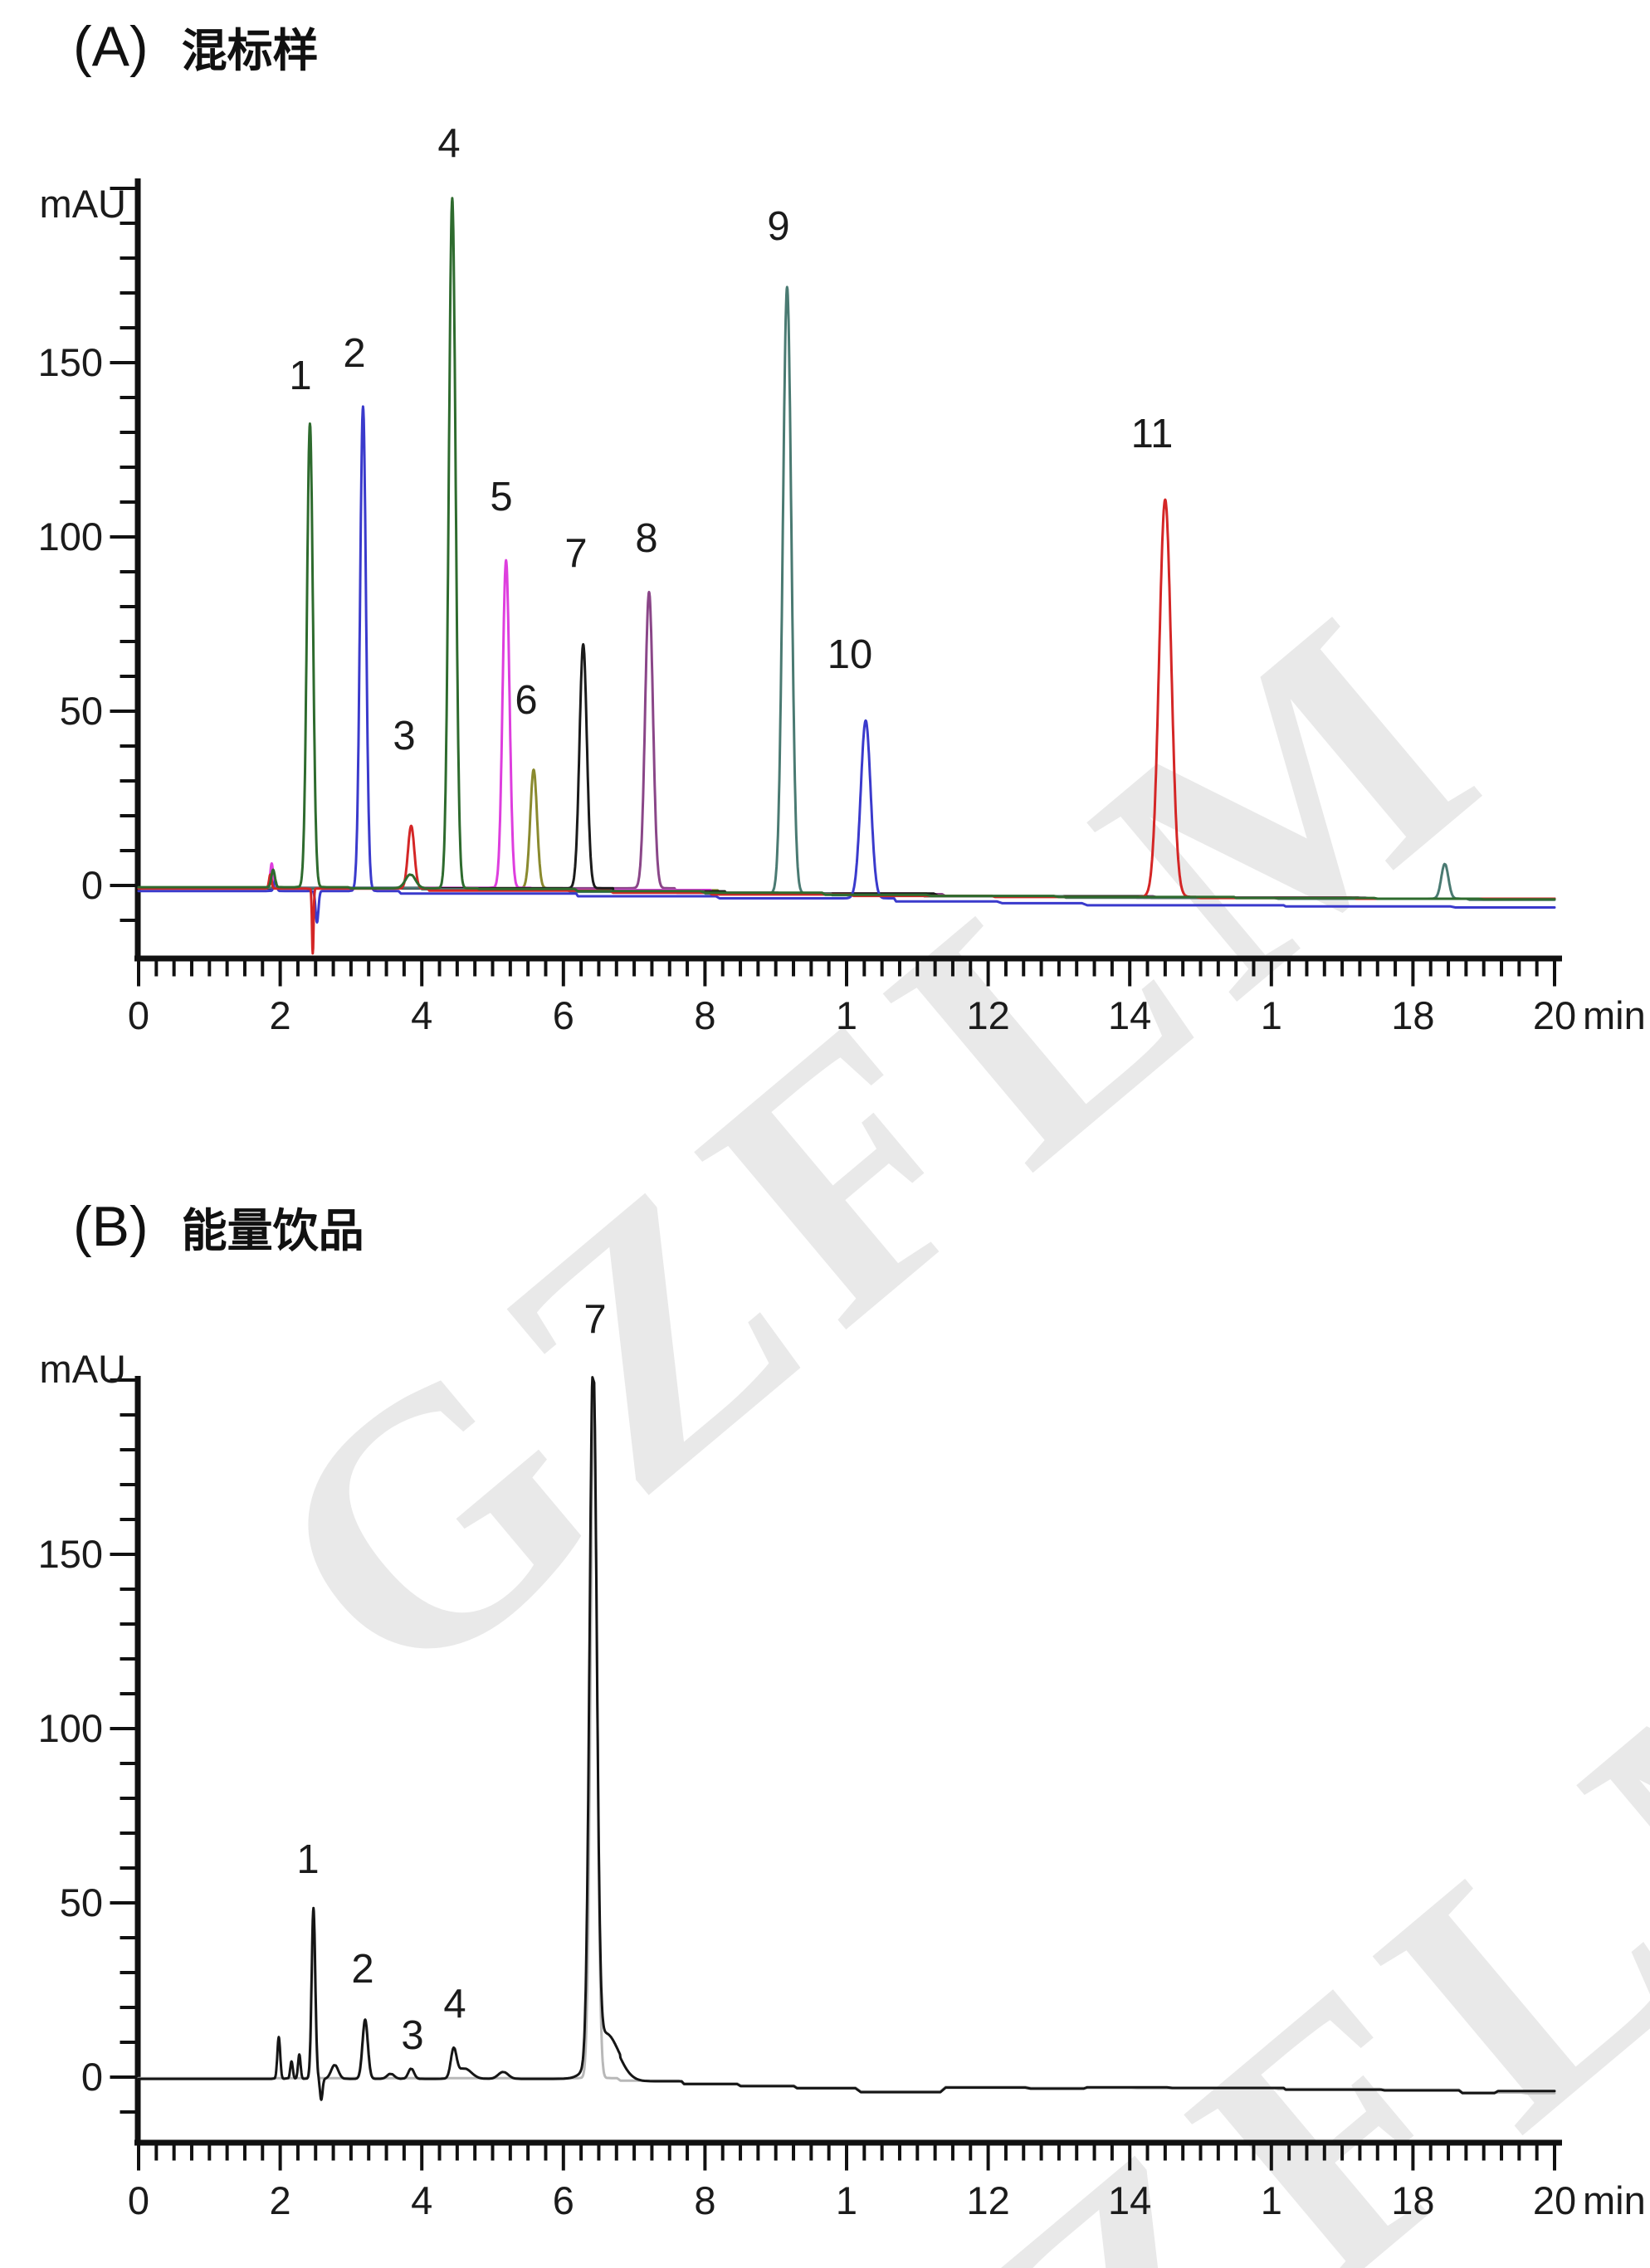 The height and width of the screenshot is (2268, 1650). Describe the element at coordinates (138, 2200) in the screenshot. I see `x-tick-label-b: 0` at that location.